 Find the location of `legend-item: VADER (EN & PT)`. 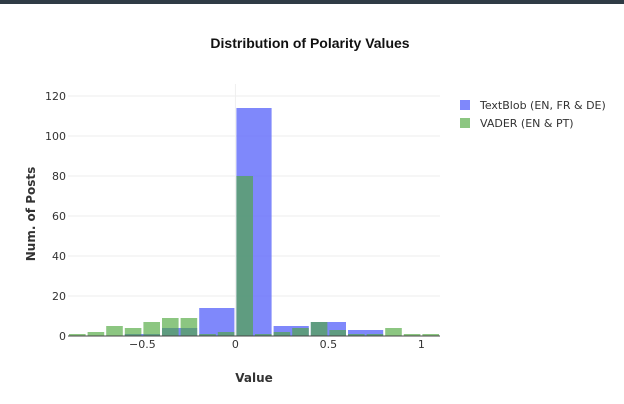

legend-item: VADER (EN & PT) is located at coordinates (517, 123).